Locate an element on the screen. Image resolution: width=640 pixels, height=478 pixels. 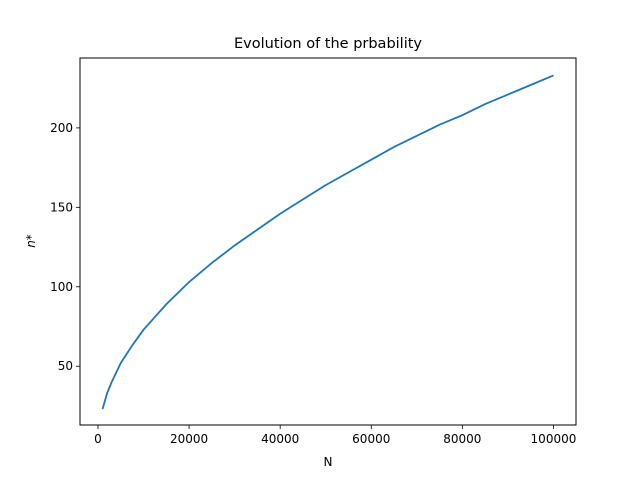
x-tick-label: 40000 is located at coordinates (280, 439).